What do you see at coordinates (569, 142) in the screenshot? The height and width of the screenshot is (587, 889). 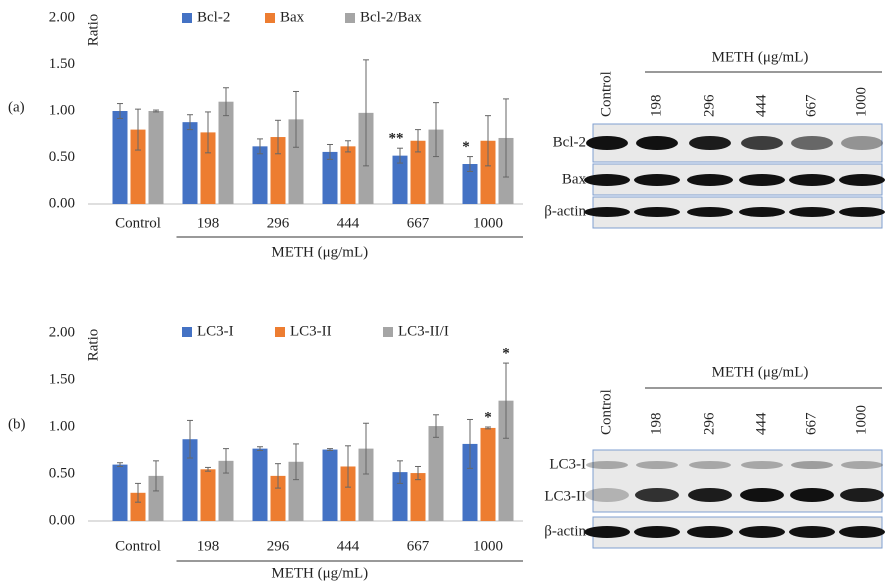 I see `blot-row-label: Bcl-2` at bounding box center [569, 142].